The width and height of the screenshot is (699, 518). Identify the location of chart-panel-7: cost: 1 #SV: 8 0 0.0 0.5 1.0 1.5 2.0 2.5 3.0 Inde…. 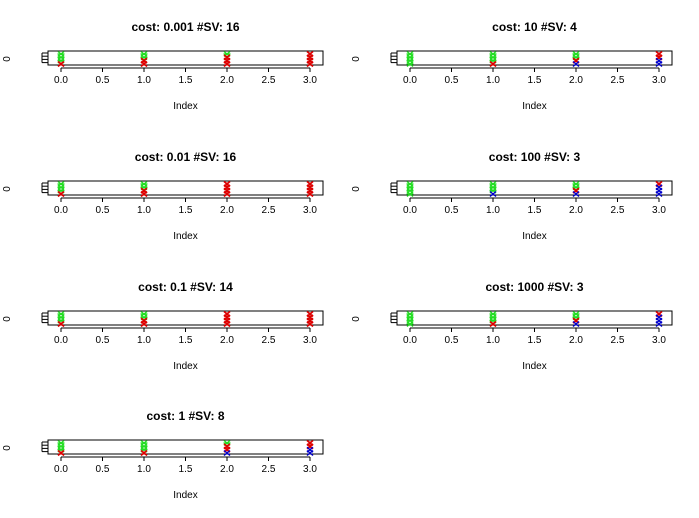
(163, 455).